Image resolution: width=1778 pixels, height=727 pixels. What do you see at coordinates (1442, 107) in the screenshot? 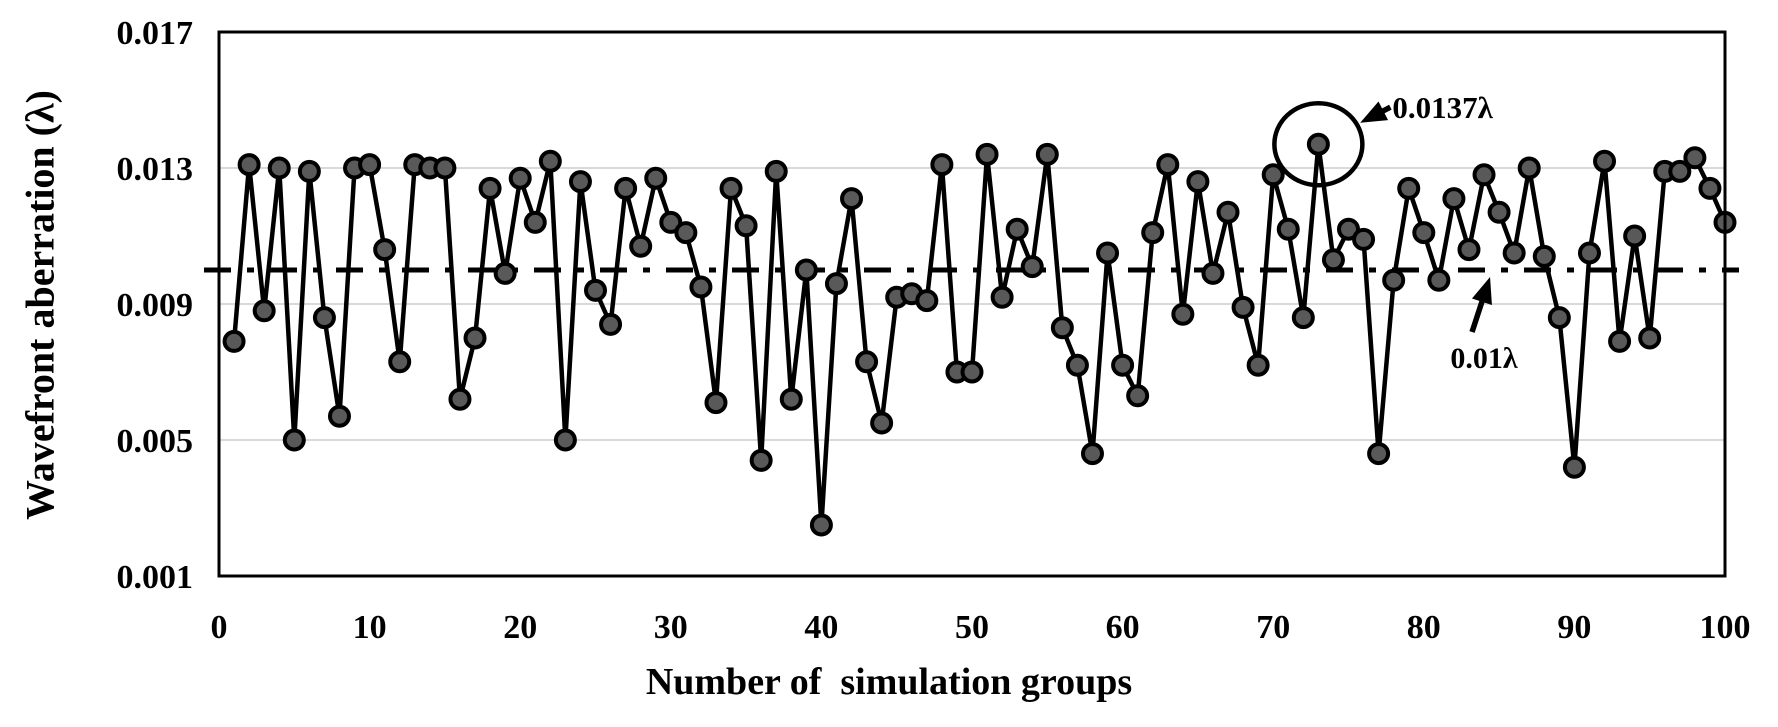
I see `max-value-label: 0.0137λ` at bounding box center [1442, 107].